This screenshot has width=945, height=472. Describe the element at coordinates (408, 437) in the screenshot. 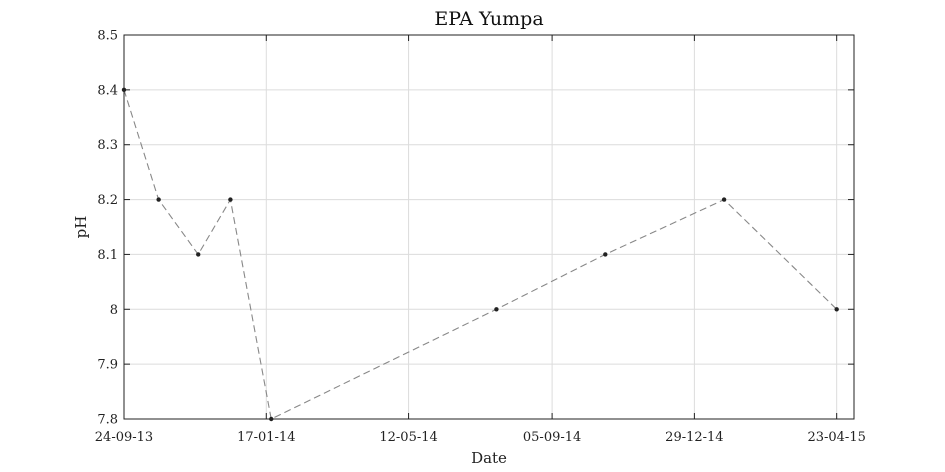

I see `x-tick-label: 12-05-14` at that location.